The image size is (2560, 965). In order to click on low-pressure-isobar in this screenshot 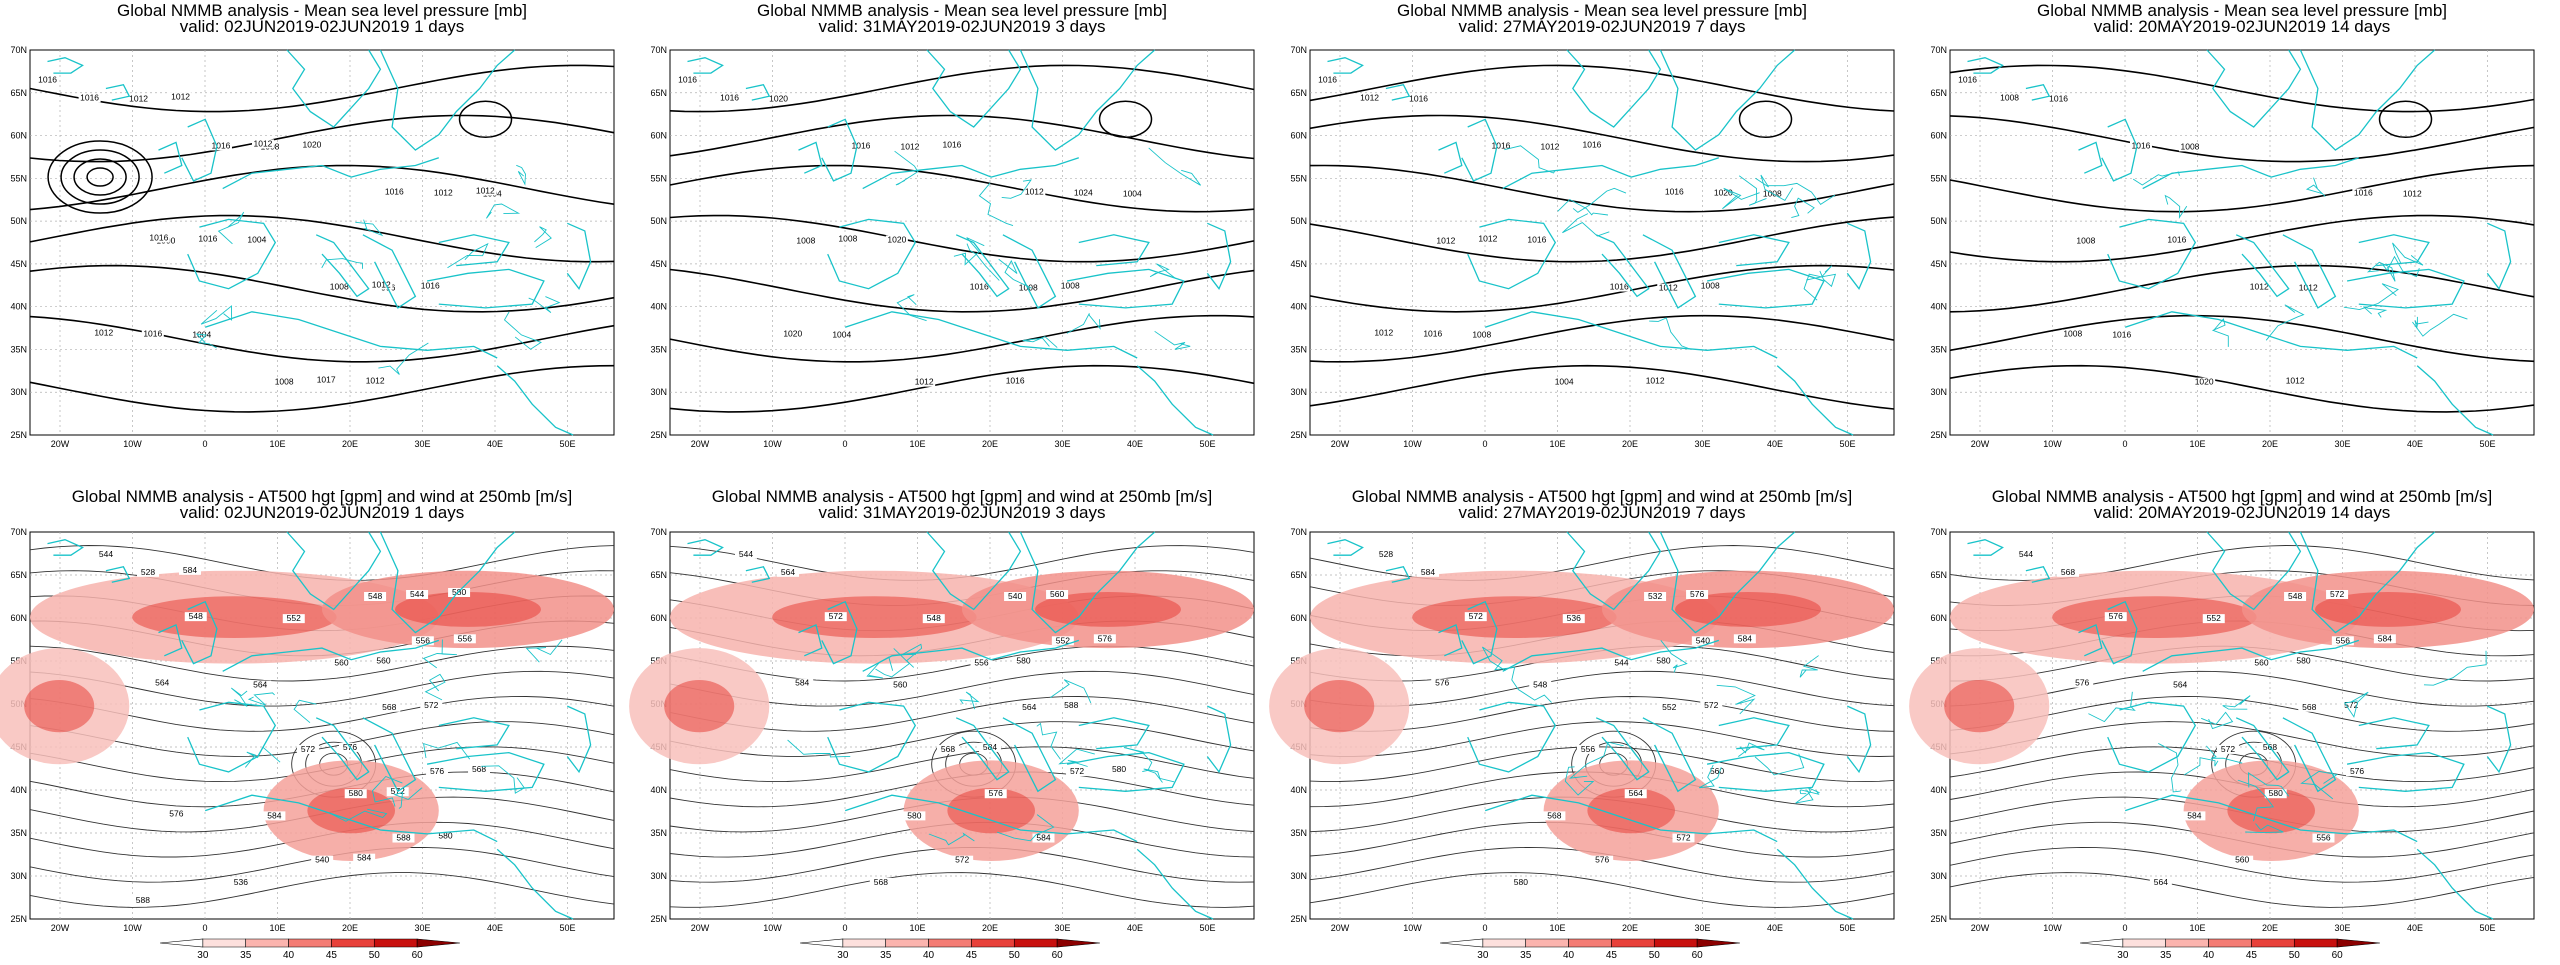, I will do `click(100, 177)`.